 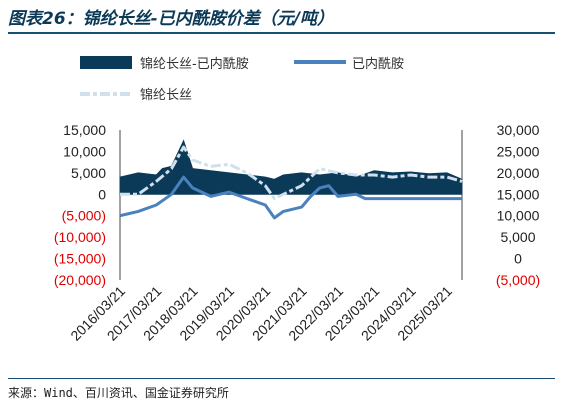 I want to click on series-area-spread, so click(x=291, y=167).